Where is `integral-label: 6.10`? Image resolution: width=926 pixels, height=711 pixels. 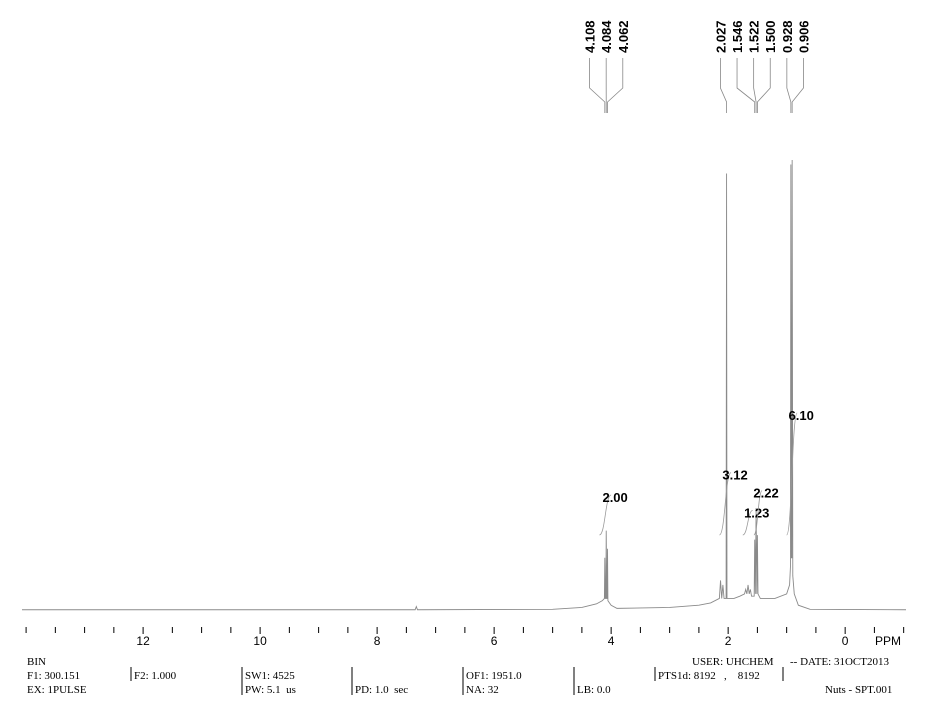 integral-label: 6.10 is located at coordinates (801, 415).